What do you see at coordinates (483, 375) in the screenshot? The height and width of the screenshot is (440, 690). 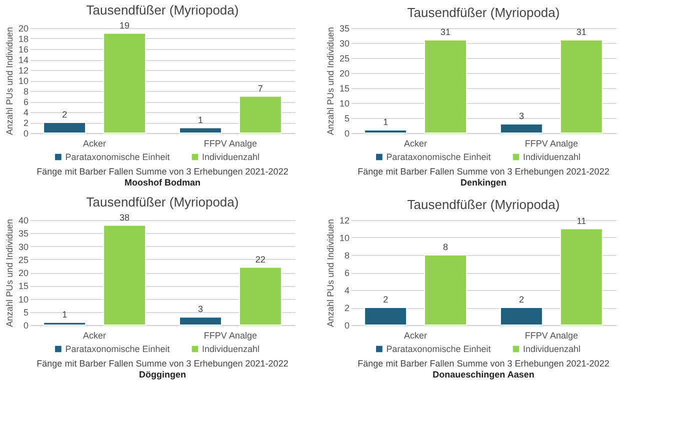 I see `text: Donaueschingen Aasen` at bounding box center [483, 375].